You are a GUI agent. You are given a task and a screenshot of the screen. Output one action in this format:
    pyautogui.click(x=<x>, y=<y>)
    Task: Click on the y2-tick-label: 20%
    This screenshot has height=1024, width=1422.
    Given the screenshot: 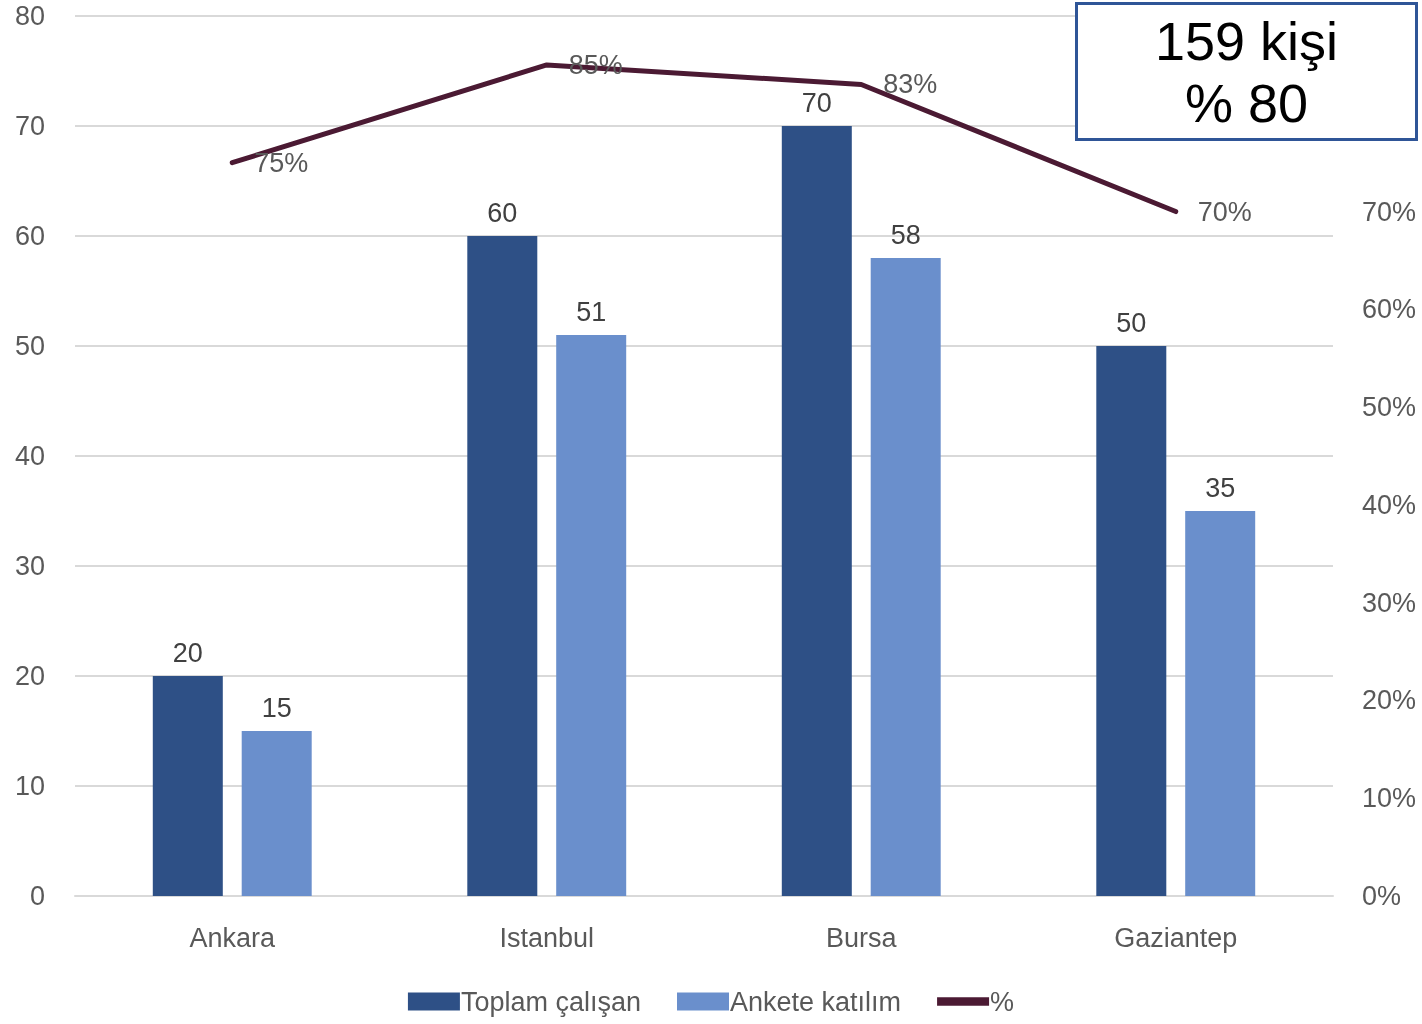 What is the action you would take?
    pyautogui.click(x=1389, y=700)
    